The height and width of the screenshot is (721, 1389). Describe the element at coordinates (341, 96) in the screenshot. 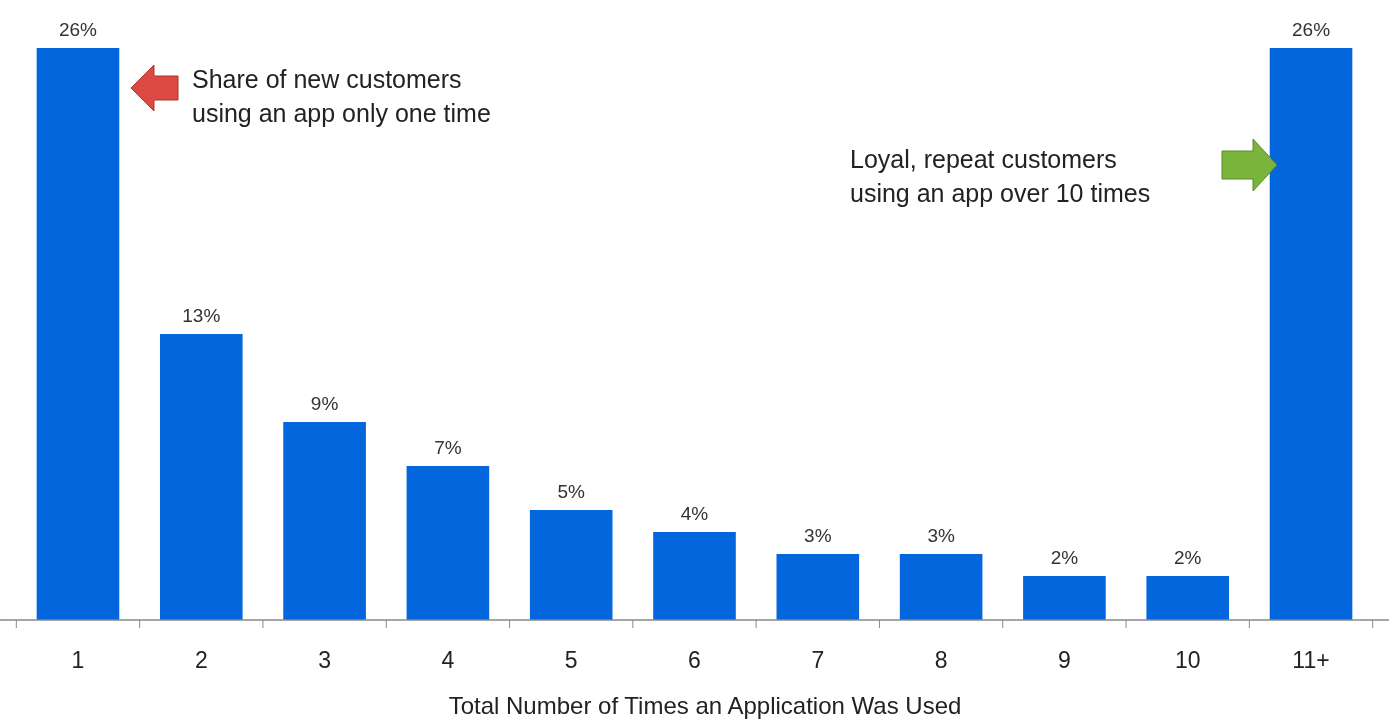

I see `annotation: Share of new customers using an app only one time` at that location.